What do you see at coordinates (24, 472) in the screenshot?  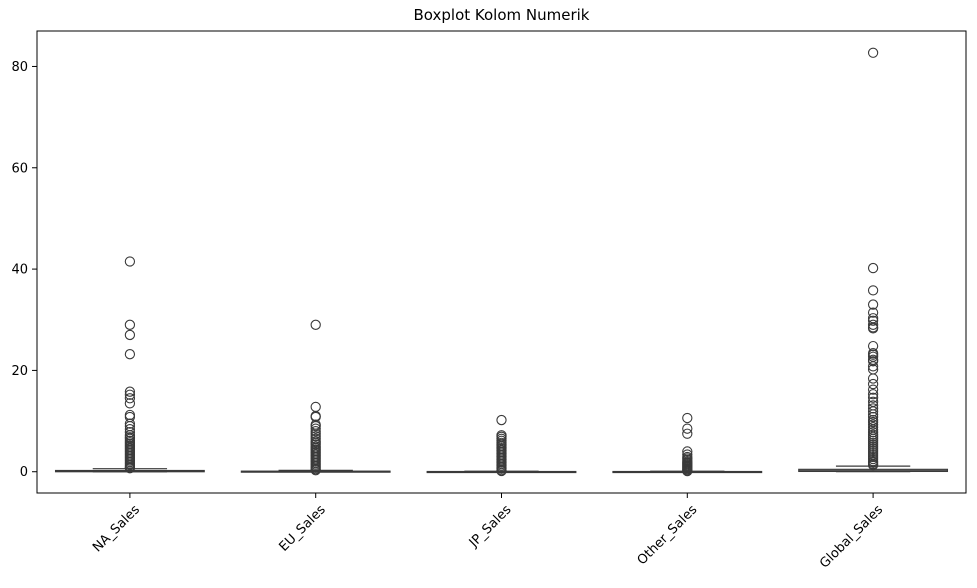 I see `y-tick-label: 0` at bounding box center [24, 472].